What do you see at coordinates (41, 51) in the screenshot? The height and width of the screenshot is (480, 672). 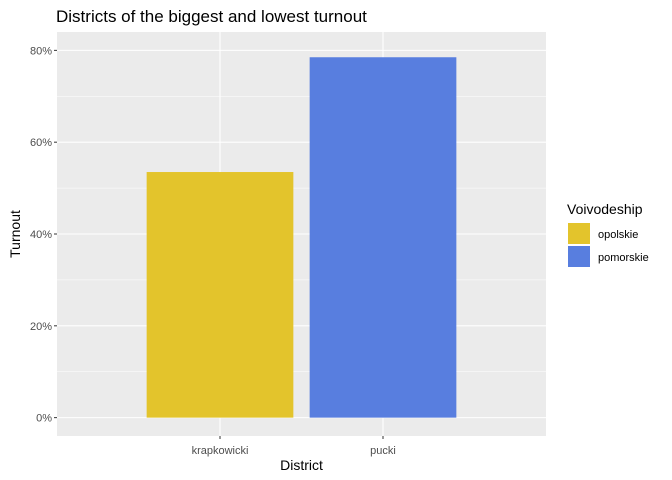 I see `y-tick-label: 80%` at bounding box center [41, 51].